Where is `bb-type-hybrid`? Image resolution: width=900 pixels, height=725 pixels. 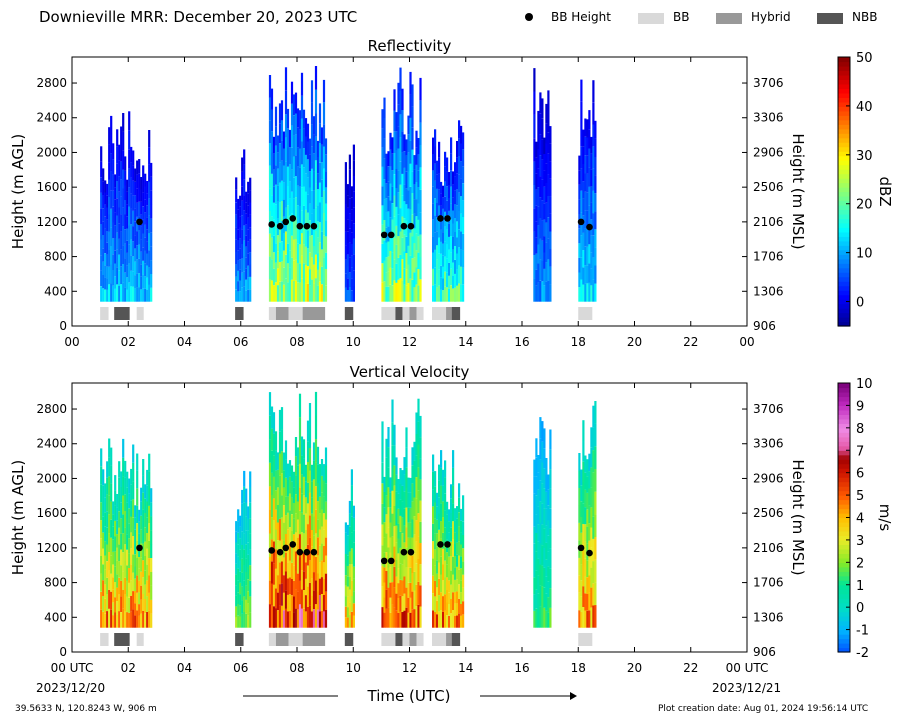
bb-type-hybrid is located at coordinates (449, 639).